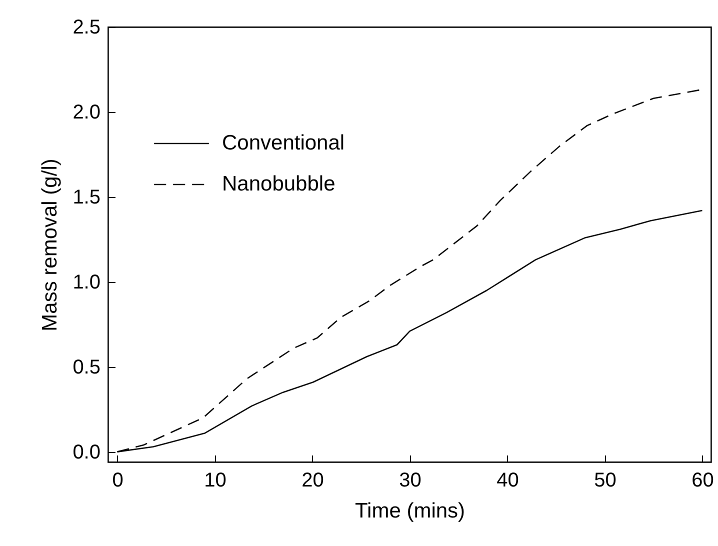 The image size is (718, 546). What do you see at coordinates (86, 27) in the screenshot?
I see `y-tick-label: 2.5` at bounding box center [86, 27].